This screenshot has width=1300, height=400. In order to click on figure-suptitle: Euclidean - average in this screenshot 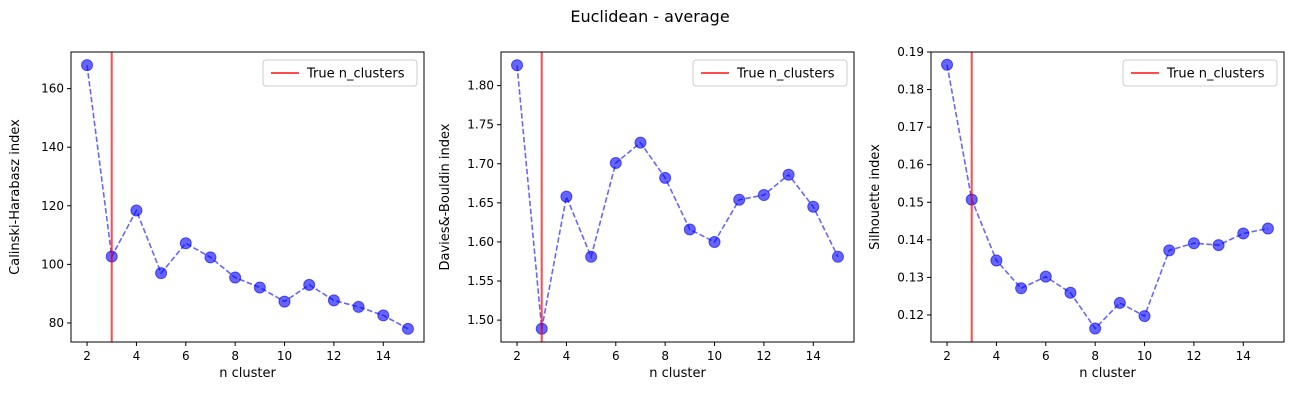, I will do `click(649, 16)`.